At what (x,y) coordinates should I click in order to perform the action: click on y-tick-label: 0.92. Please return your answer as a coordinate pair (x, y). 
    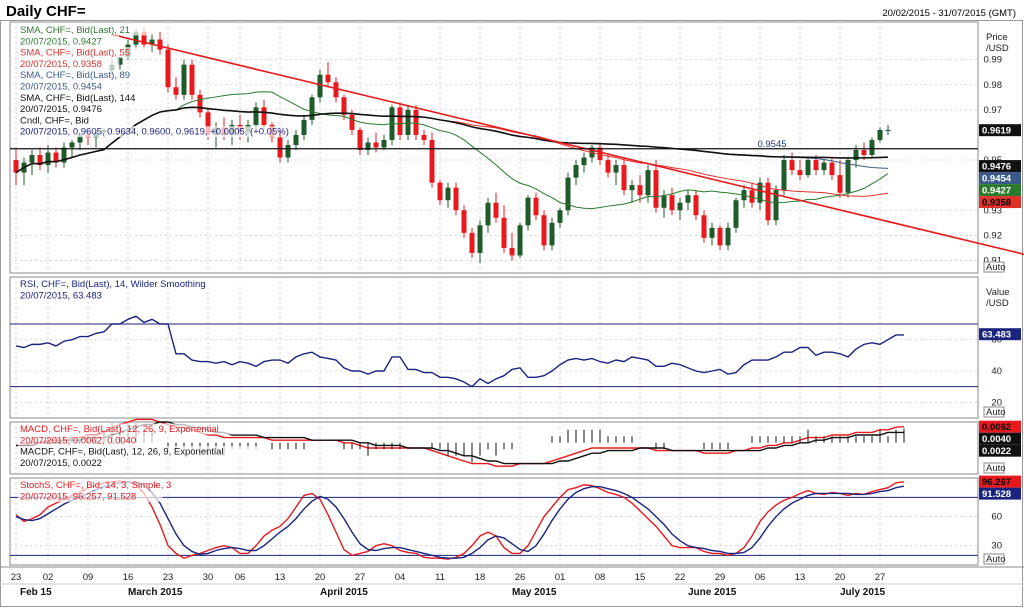
    Looking at the image, I should click on (993, 235).